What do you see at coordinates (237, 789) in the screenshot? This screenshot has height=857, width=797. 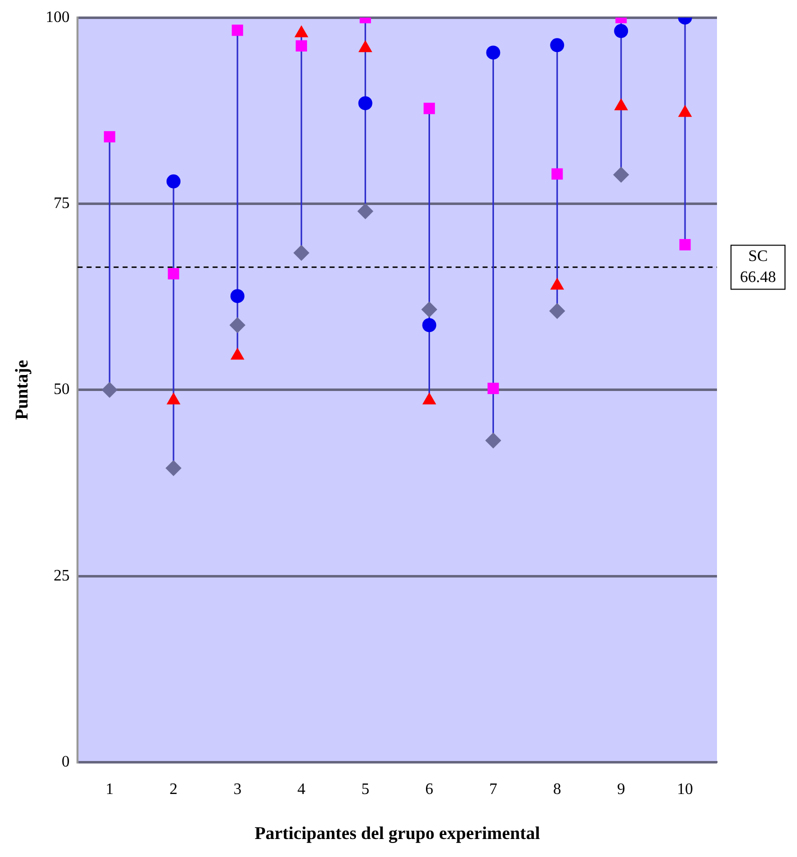 I see `x-tick-label: 3` at bounding box center [237, 789].